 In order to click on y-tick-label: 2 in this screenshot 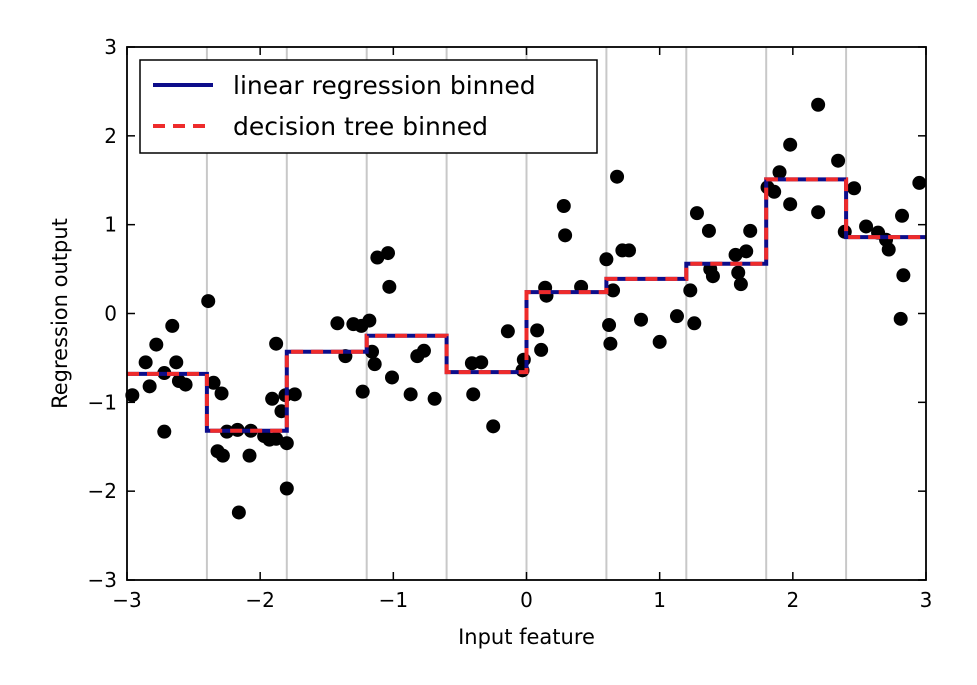, I will do `click(110, 136)`.